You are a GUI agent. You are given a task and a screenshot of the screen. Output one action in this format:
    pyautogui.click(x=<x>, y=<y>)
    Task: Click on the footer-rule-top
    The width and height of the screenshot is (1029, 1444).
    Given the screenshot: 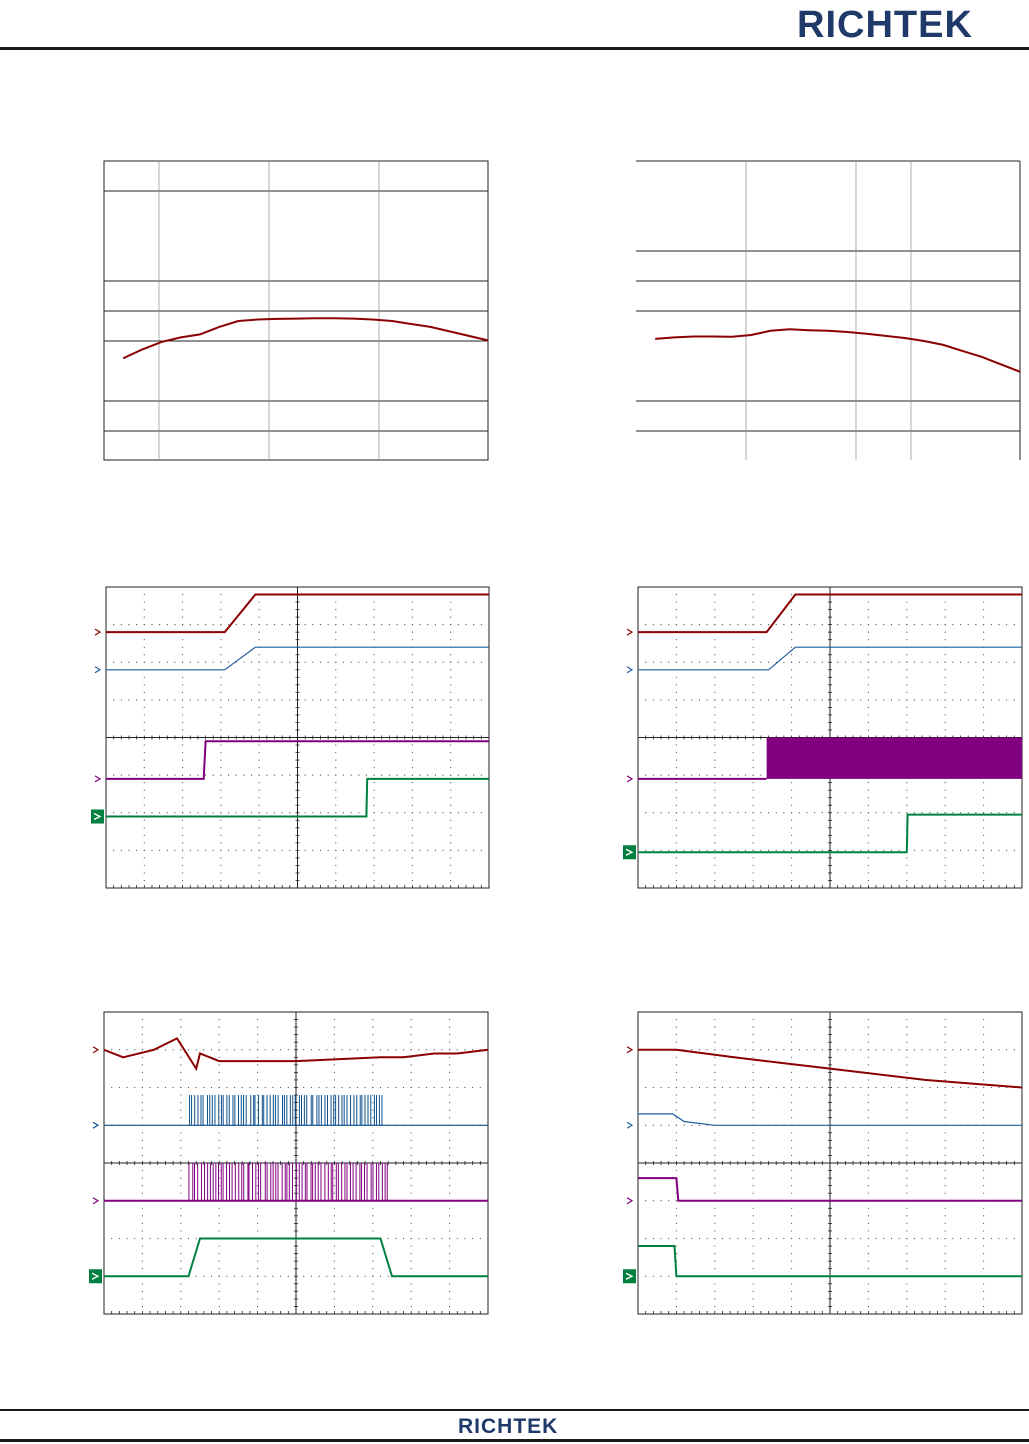 What is the action you would take?
    pyautogui.click(x=514, y=1410)
    